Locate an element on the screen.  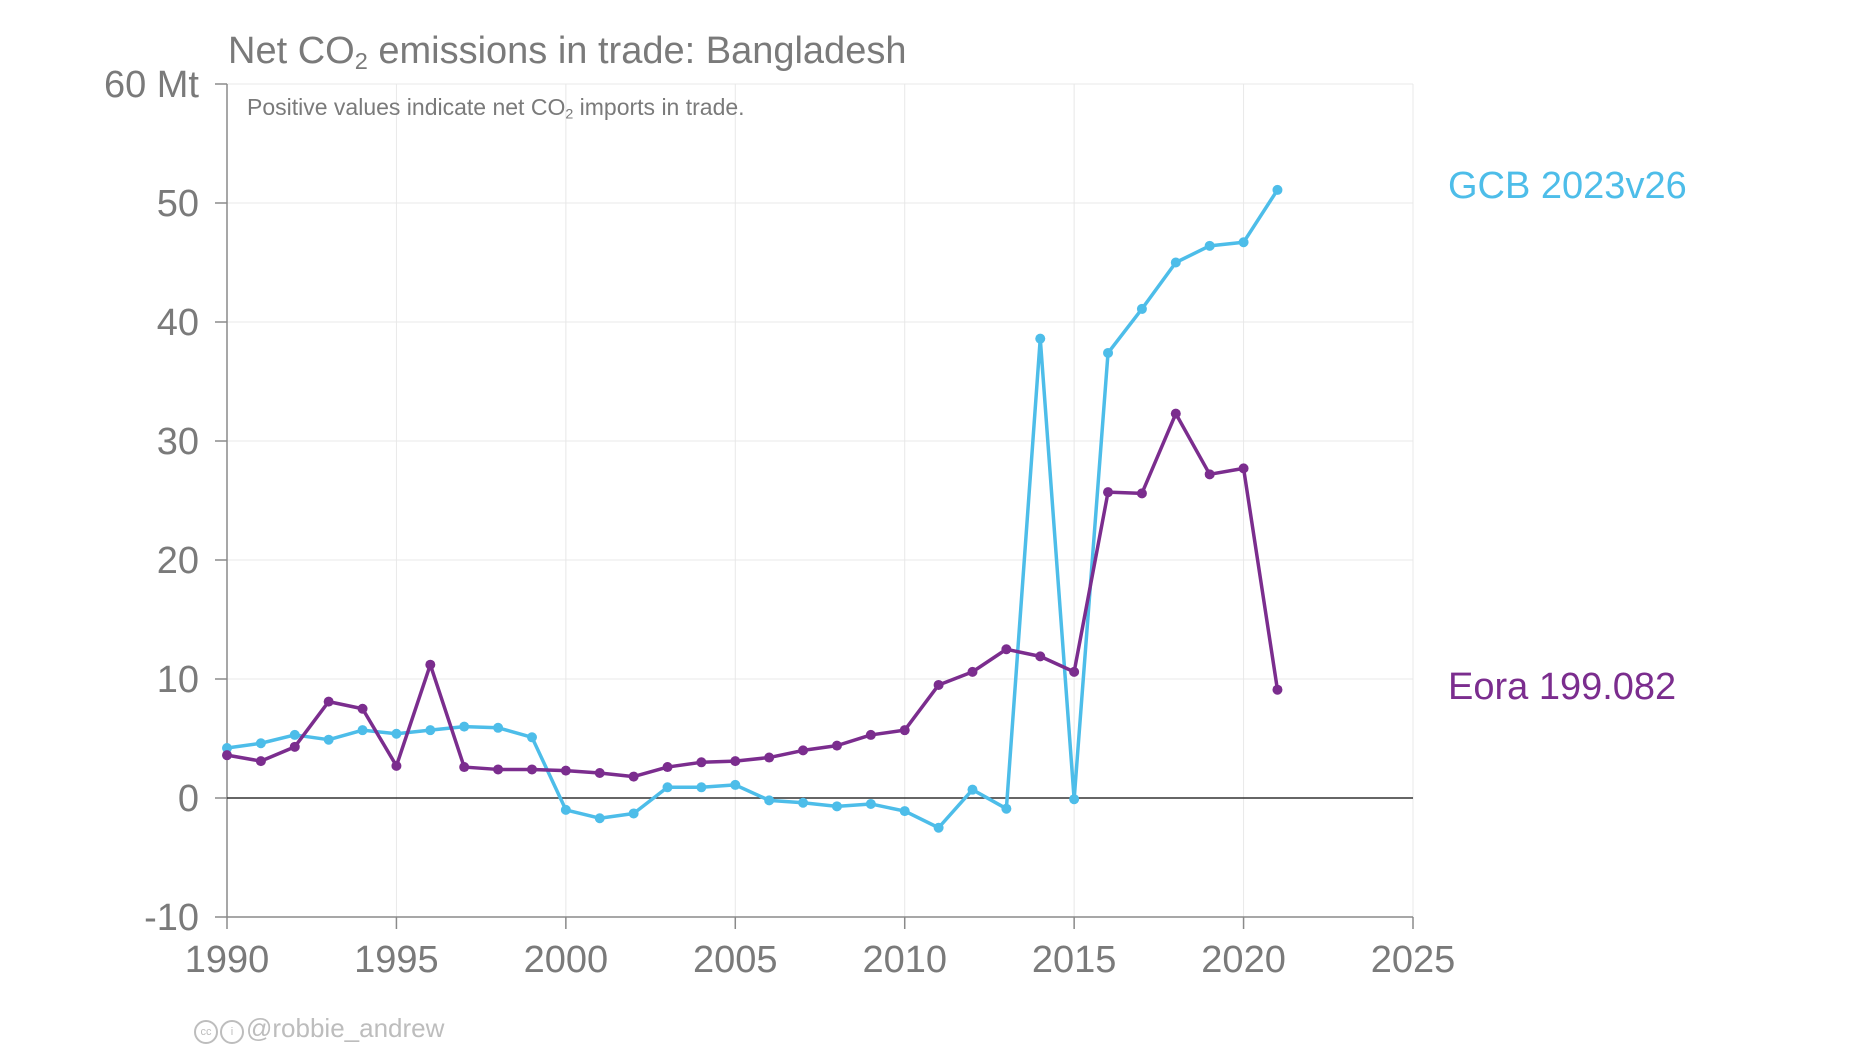
x-tick-label: 2000 is located at coordinates (566, 960).